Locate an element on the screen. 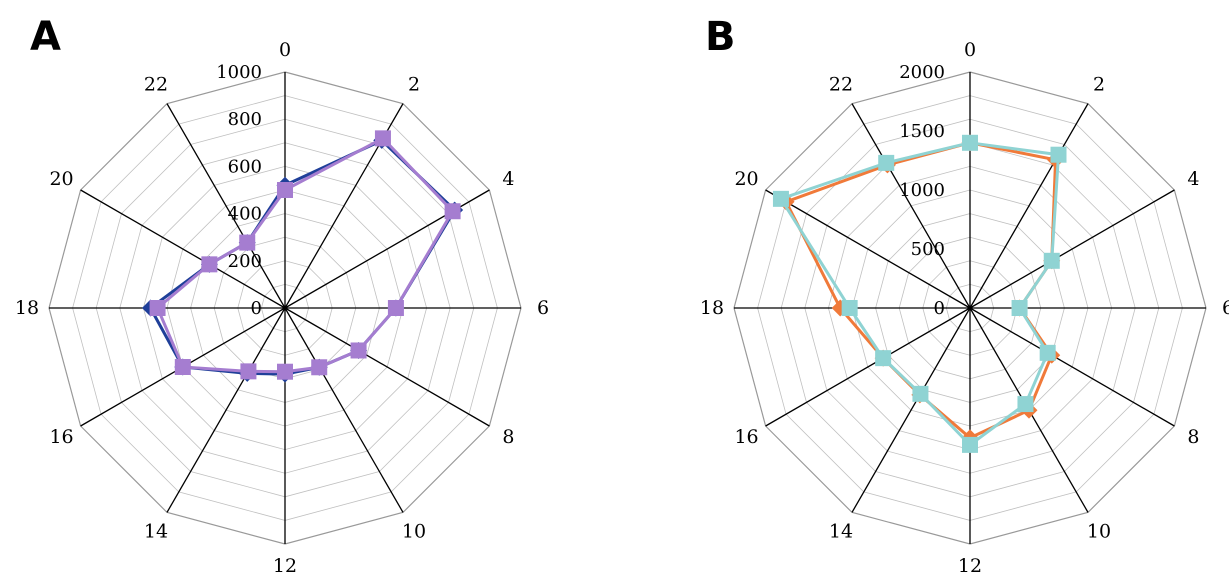 This screenshot has height=583, width=1229. panel-letter: B is located at coordinates (720, 37).